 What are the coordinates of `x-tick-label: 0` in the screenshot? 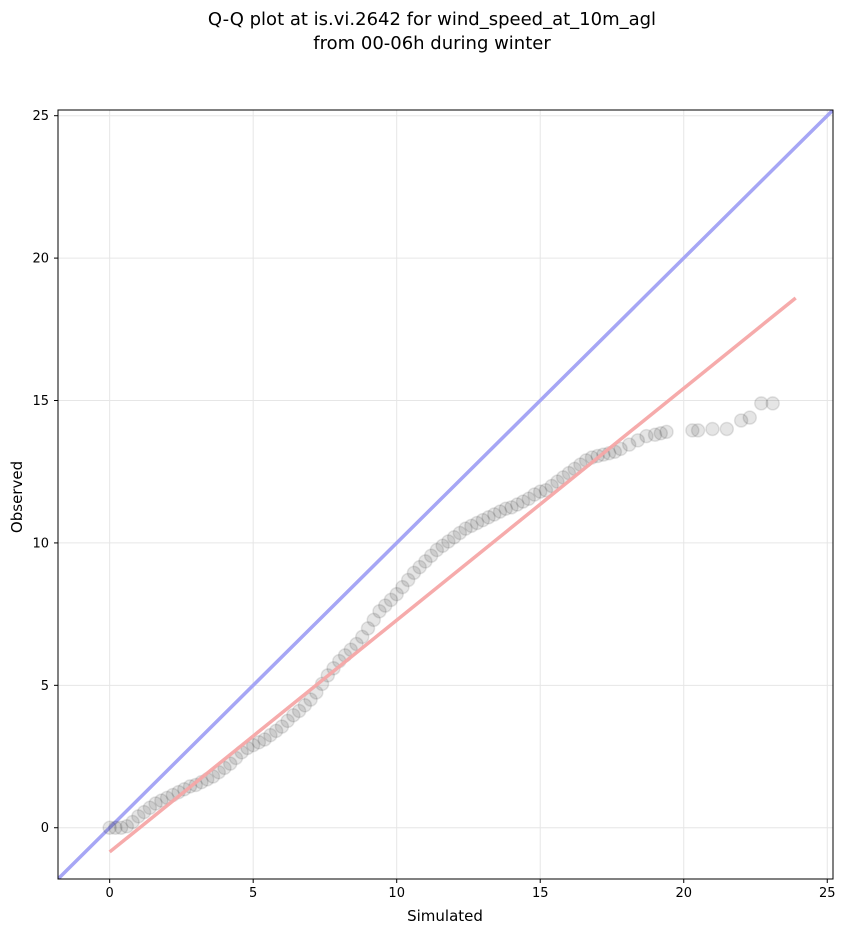 It's located at (110, 893).